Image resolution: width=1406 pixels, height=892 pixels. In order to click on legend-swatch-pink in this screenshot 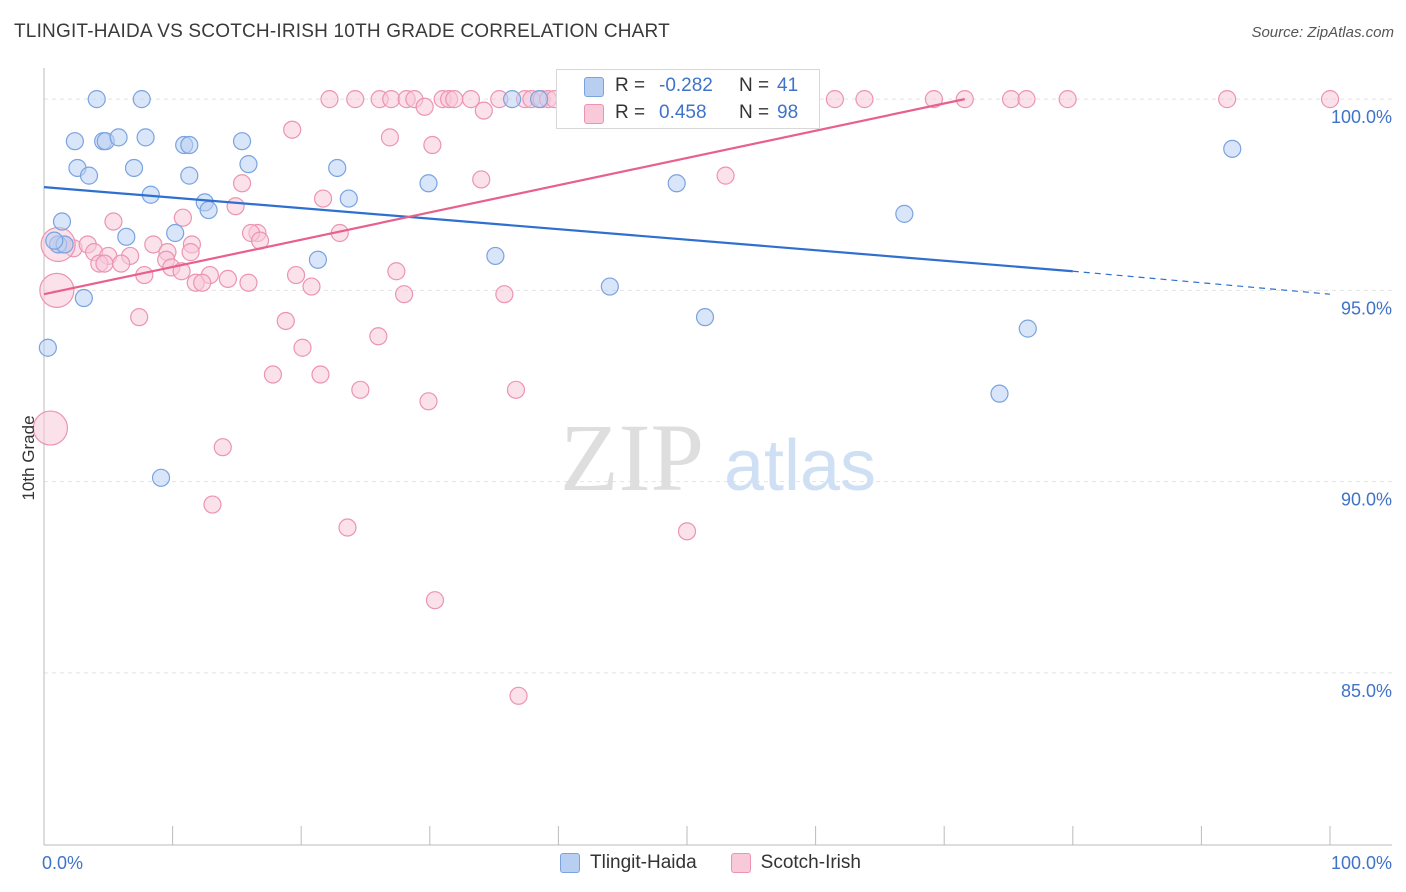, I will do `click(740, 863)`.